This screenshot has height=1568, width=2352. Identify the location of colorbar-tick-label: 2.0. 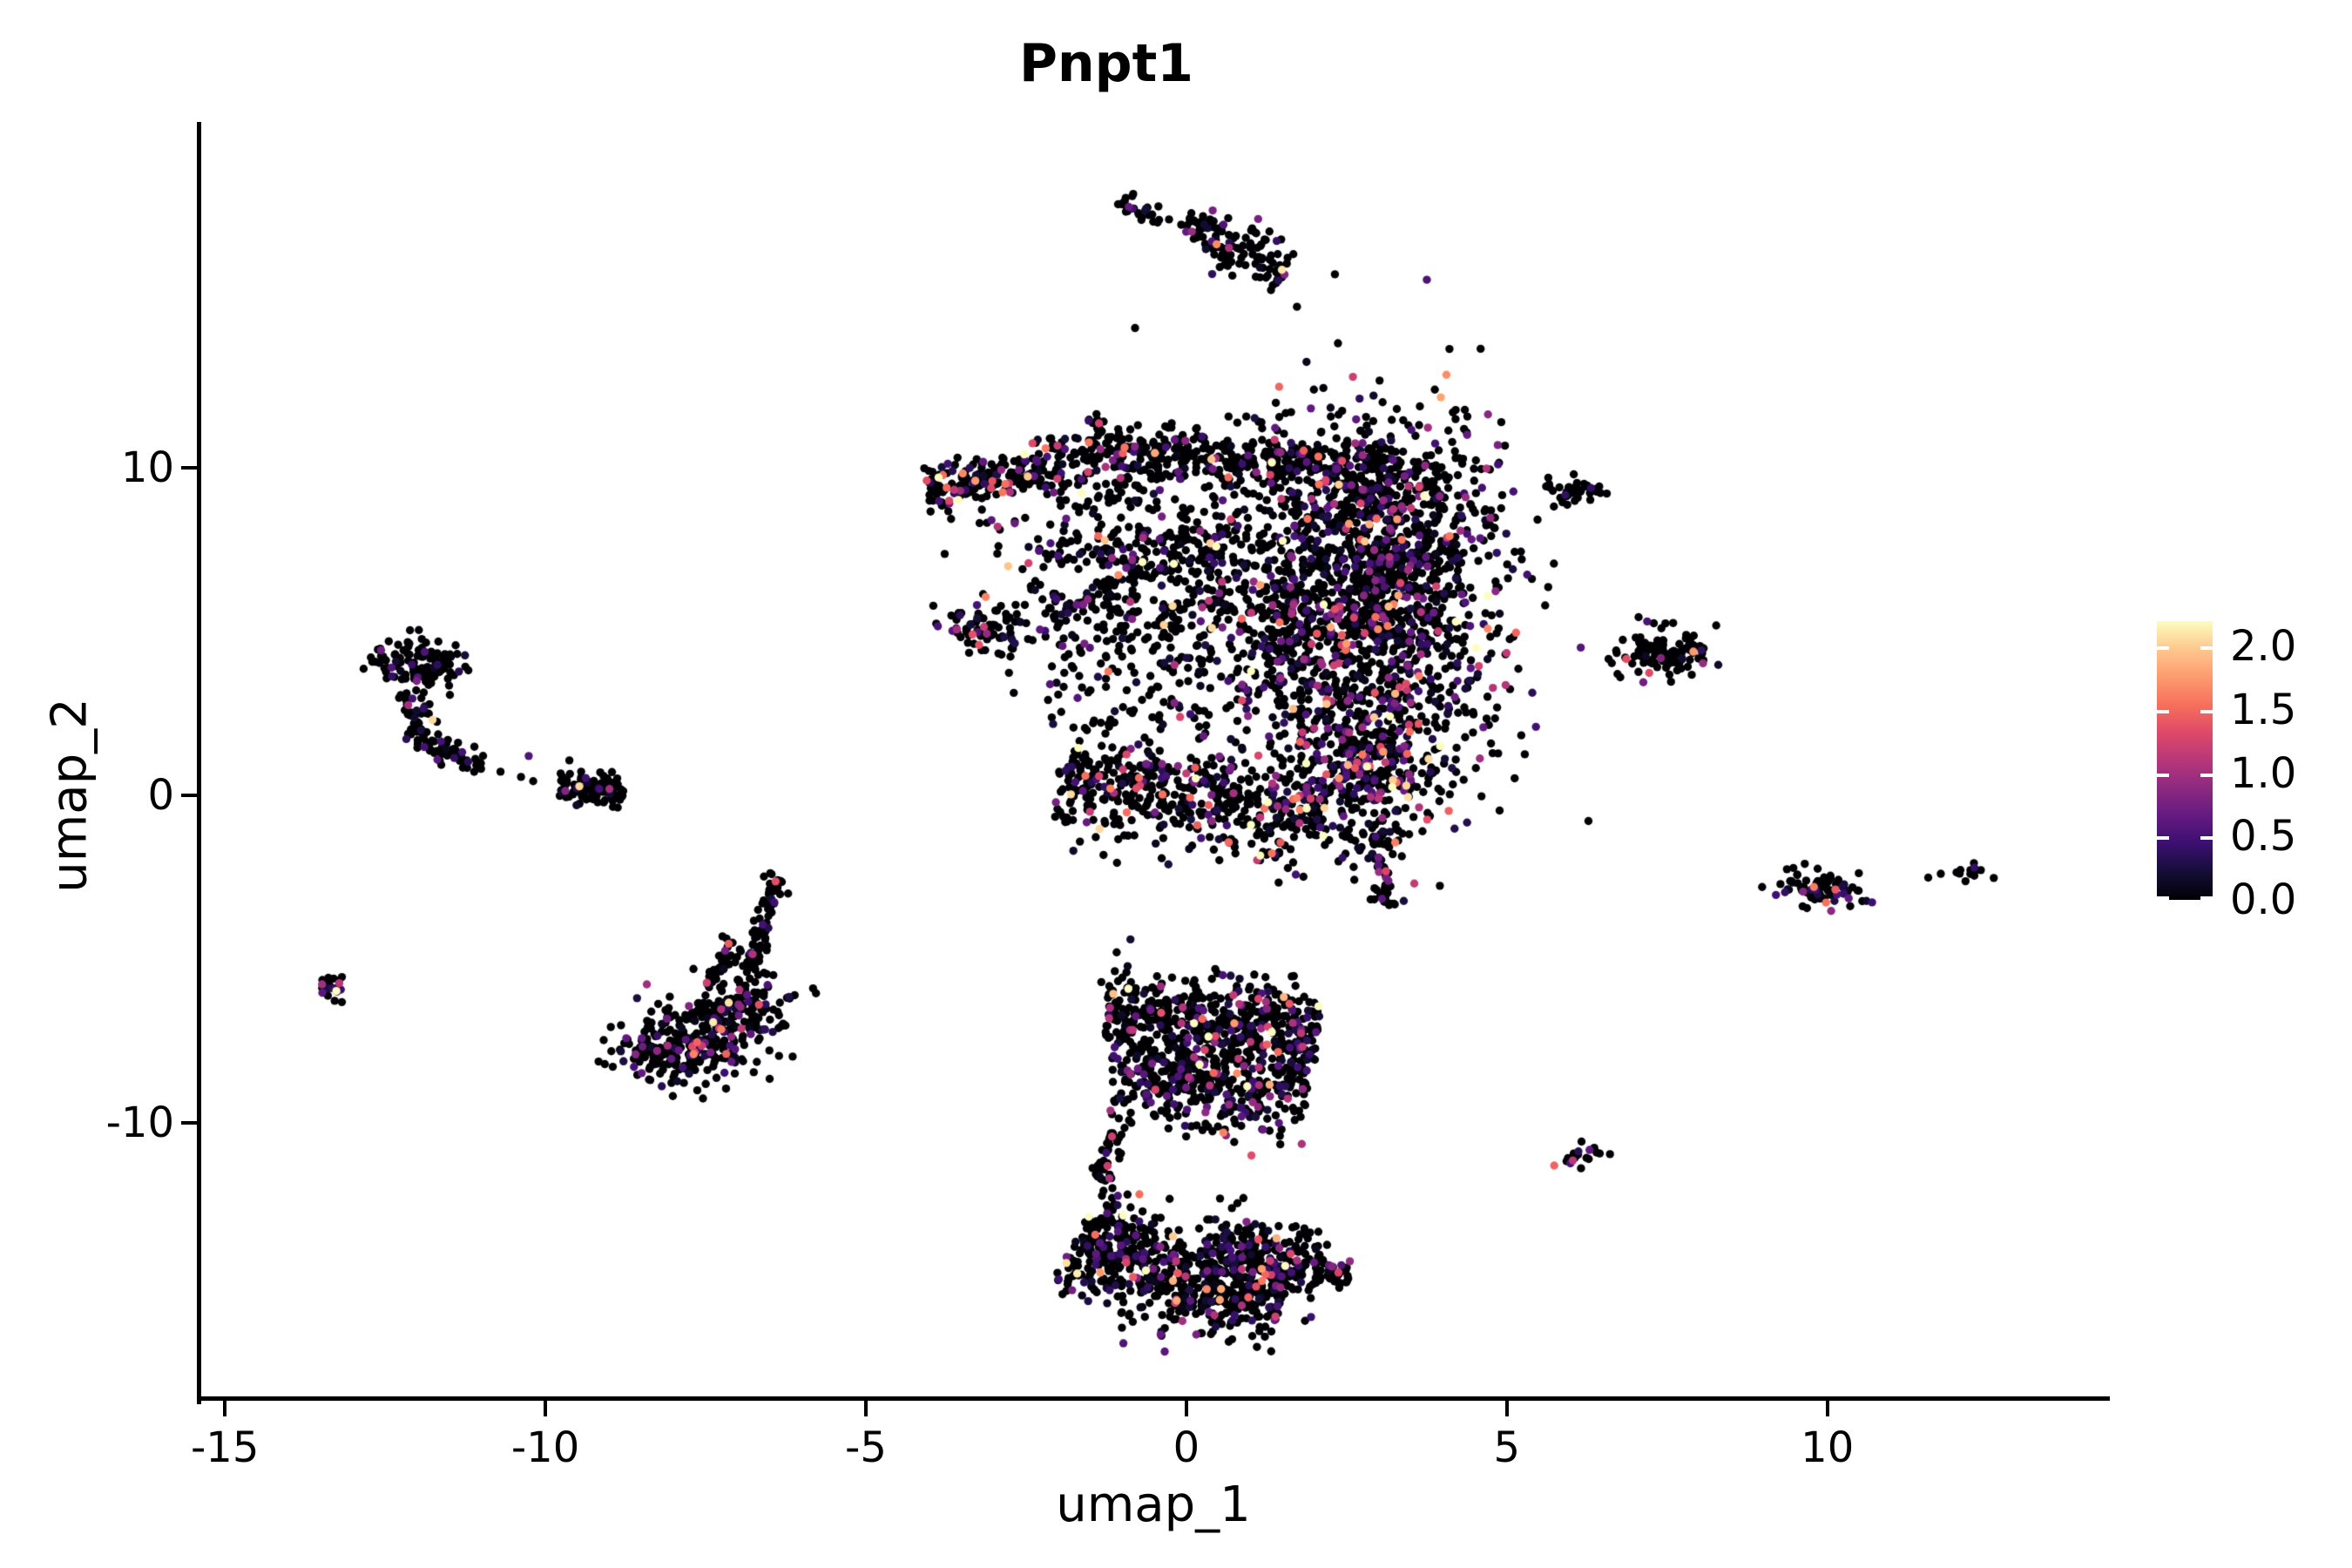
(2263, 647).